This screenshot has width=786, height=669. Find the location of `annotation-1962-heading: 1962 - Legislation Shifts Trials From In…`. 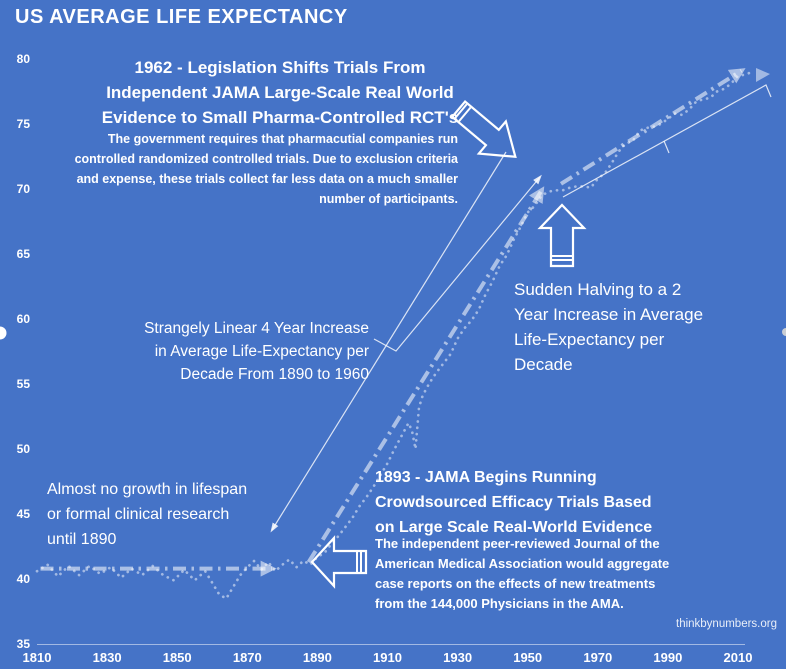

annotation-1962-heading: 1962 - Legislation Shifts Trials From In… is located at coordinates (280, 92).